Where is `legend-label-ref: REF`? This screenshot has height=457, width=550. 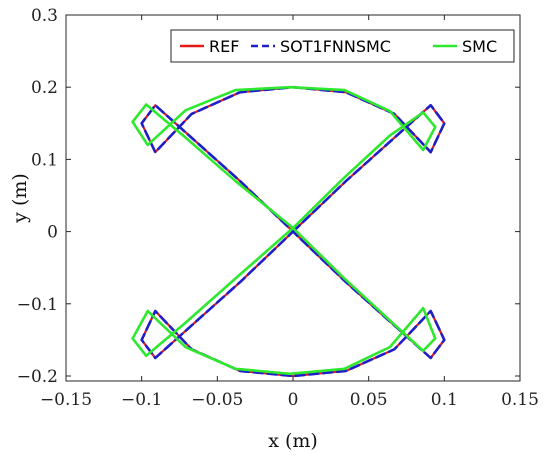 legend-label-ref: REF is located at coordinates (224, 46).